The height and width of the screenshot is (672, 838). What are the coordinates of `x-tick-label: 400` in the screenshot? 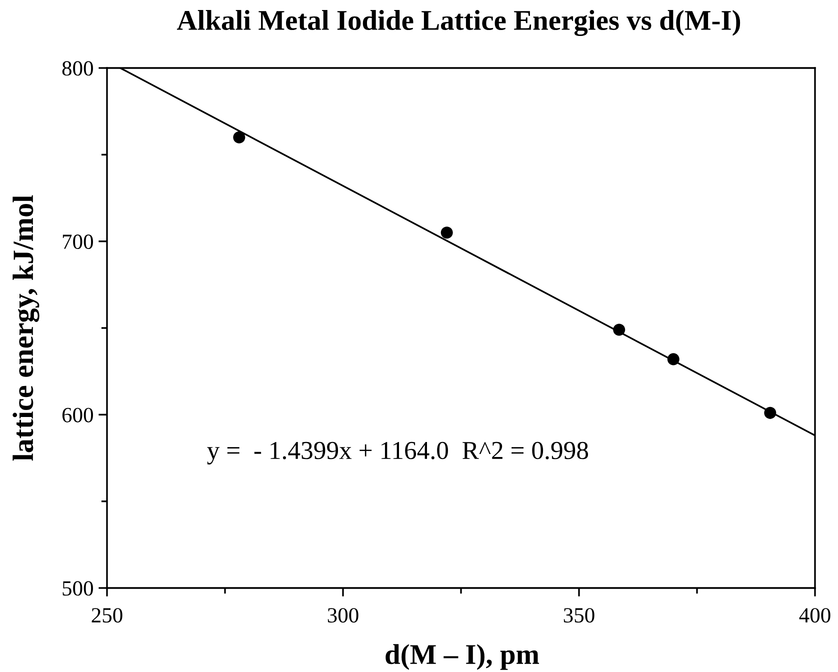 It's located at (814, 615).